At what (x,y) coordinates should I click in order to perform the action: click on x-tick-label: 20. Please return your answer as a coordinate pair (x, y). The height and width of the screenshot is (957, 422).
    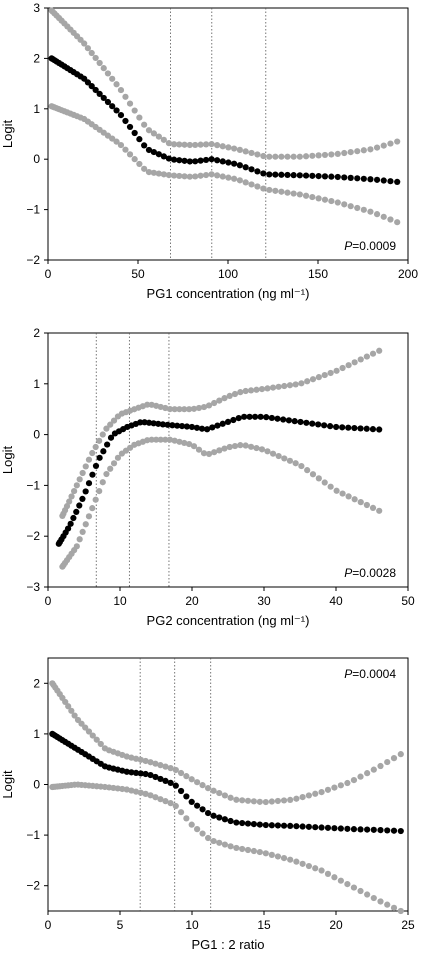
    Looking at the image, I should click on (192, 601).